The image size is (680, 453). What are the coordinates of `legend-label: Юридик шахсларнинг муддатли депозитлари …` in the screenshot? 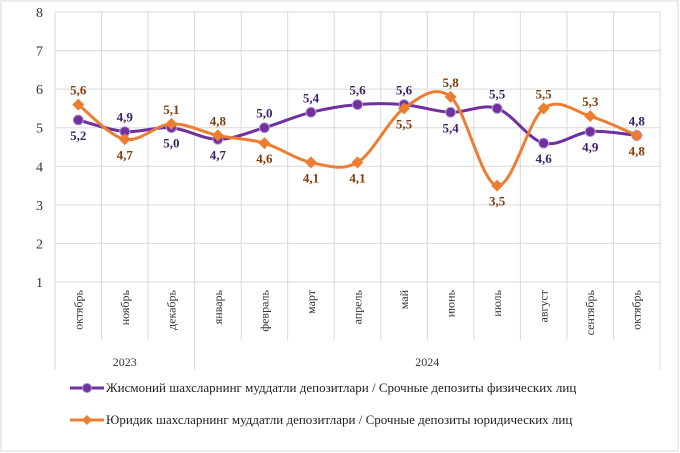 It's located at (339, 419).